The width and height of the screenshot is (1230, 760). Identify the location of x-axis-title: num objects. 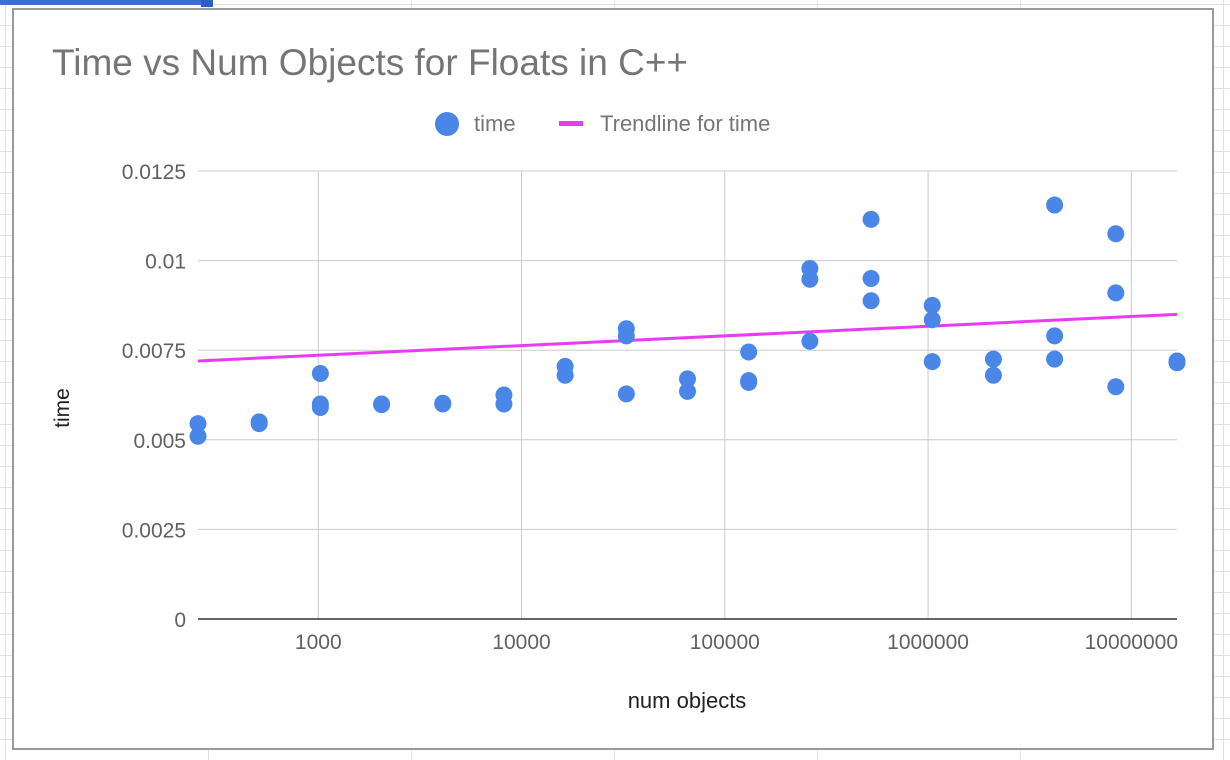
(687, 700).